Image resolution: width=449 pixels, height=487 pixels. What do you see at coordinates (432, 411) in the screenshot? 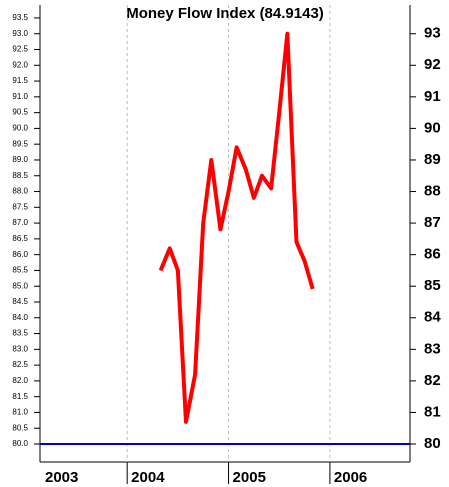
I see `y2-tick-label: 81` at bounding box center [432, 411].